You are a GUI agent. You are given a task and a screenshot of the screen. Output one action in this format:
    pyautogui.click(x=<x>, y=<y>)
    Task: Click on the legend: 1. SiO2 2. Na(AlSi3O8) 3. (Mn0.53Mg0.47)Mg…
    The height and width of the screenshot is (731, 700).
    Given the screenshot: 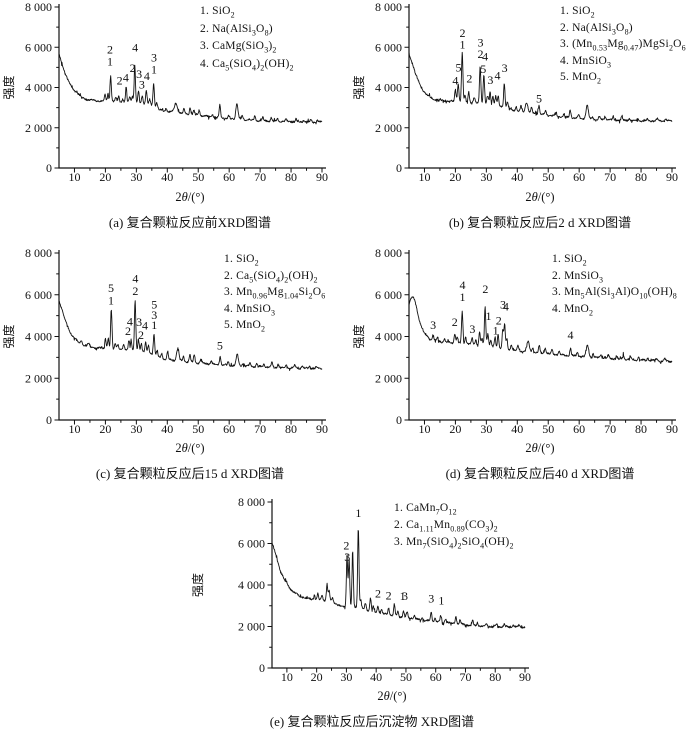 What is the action you would take?
    pyautogui.click(x=623, y=44)
    